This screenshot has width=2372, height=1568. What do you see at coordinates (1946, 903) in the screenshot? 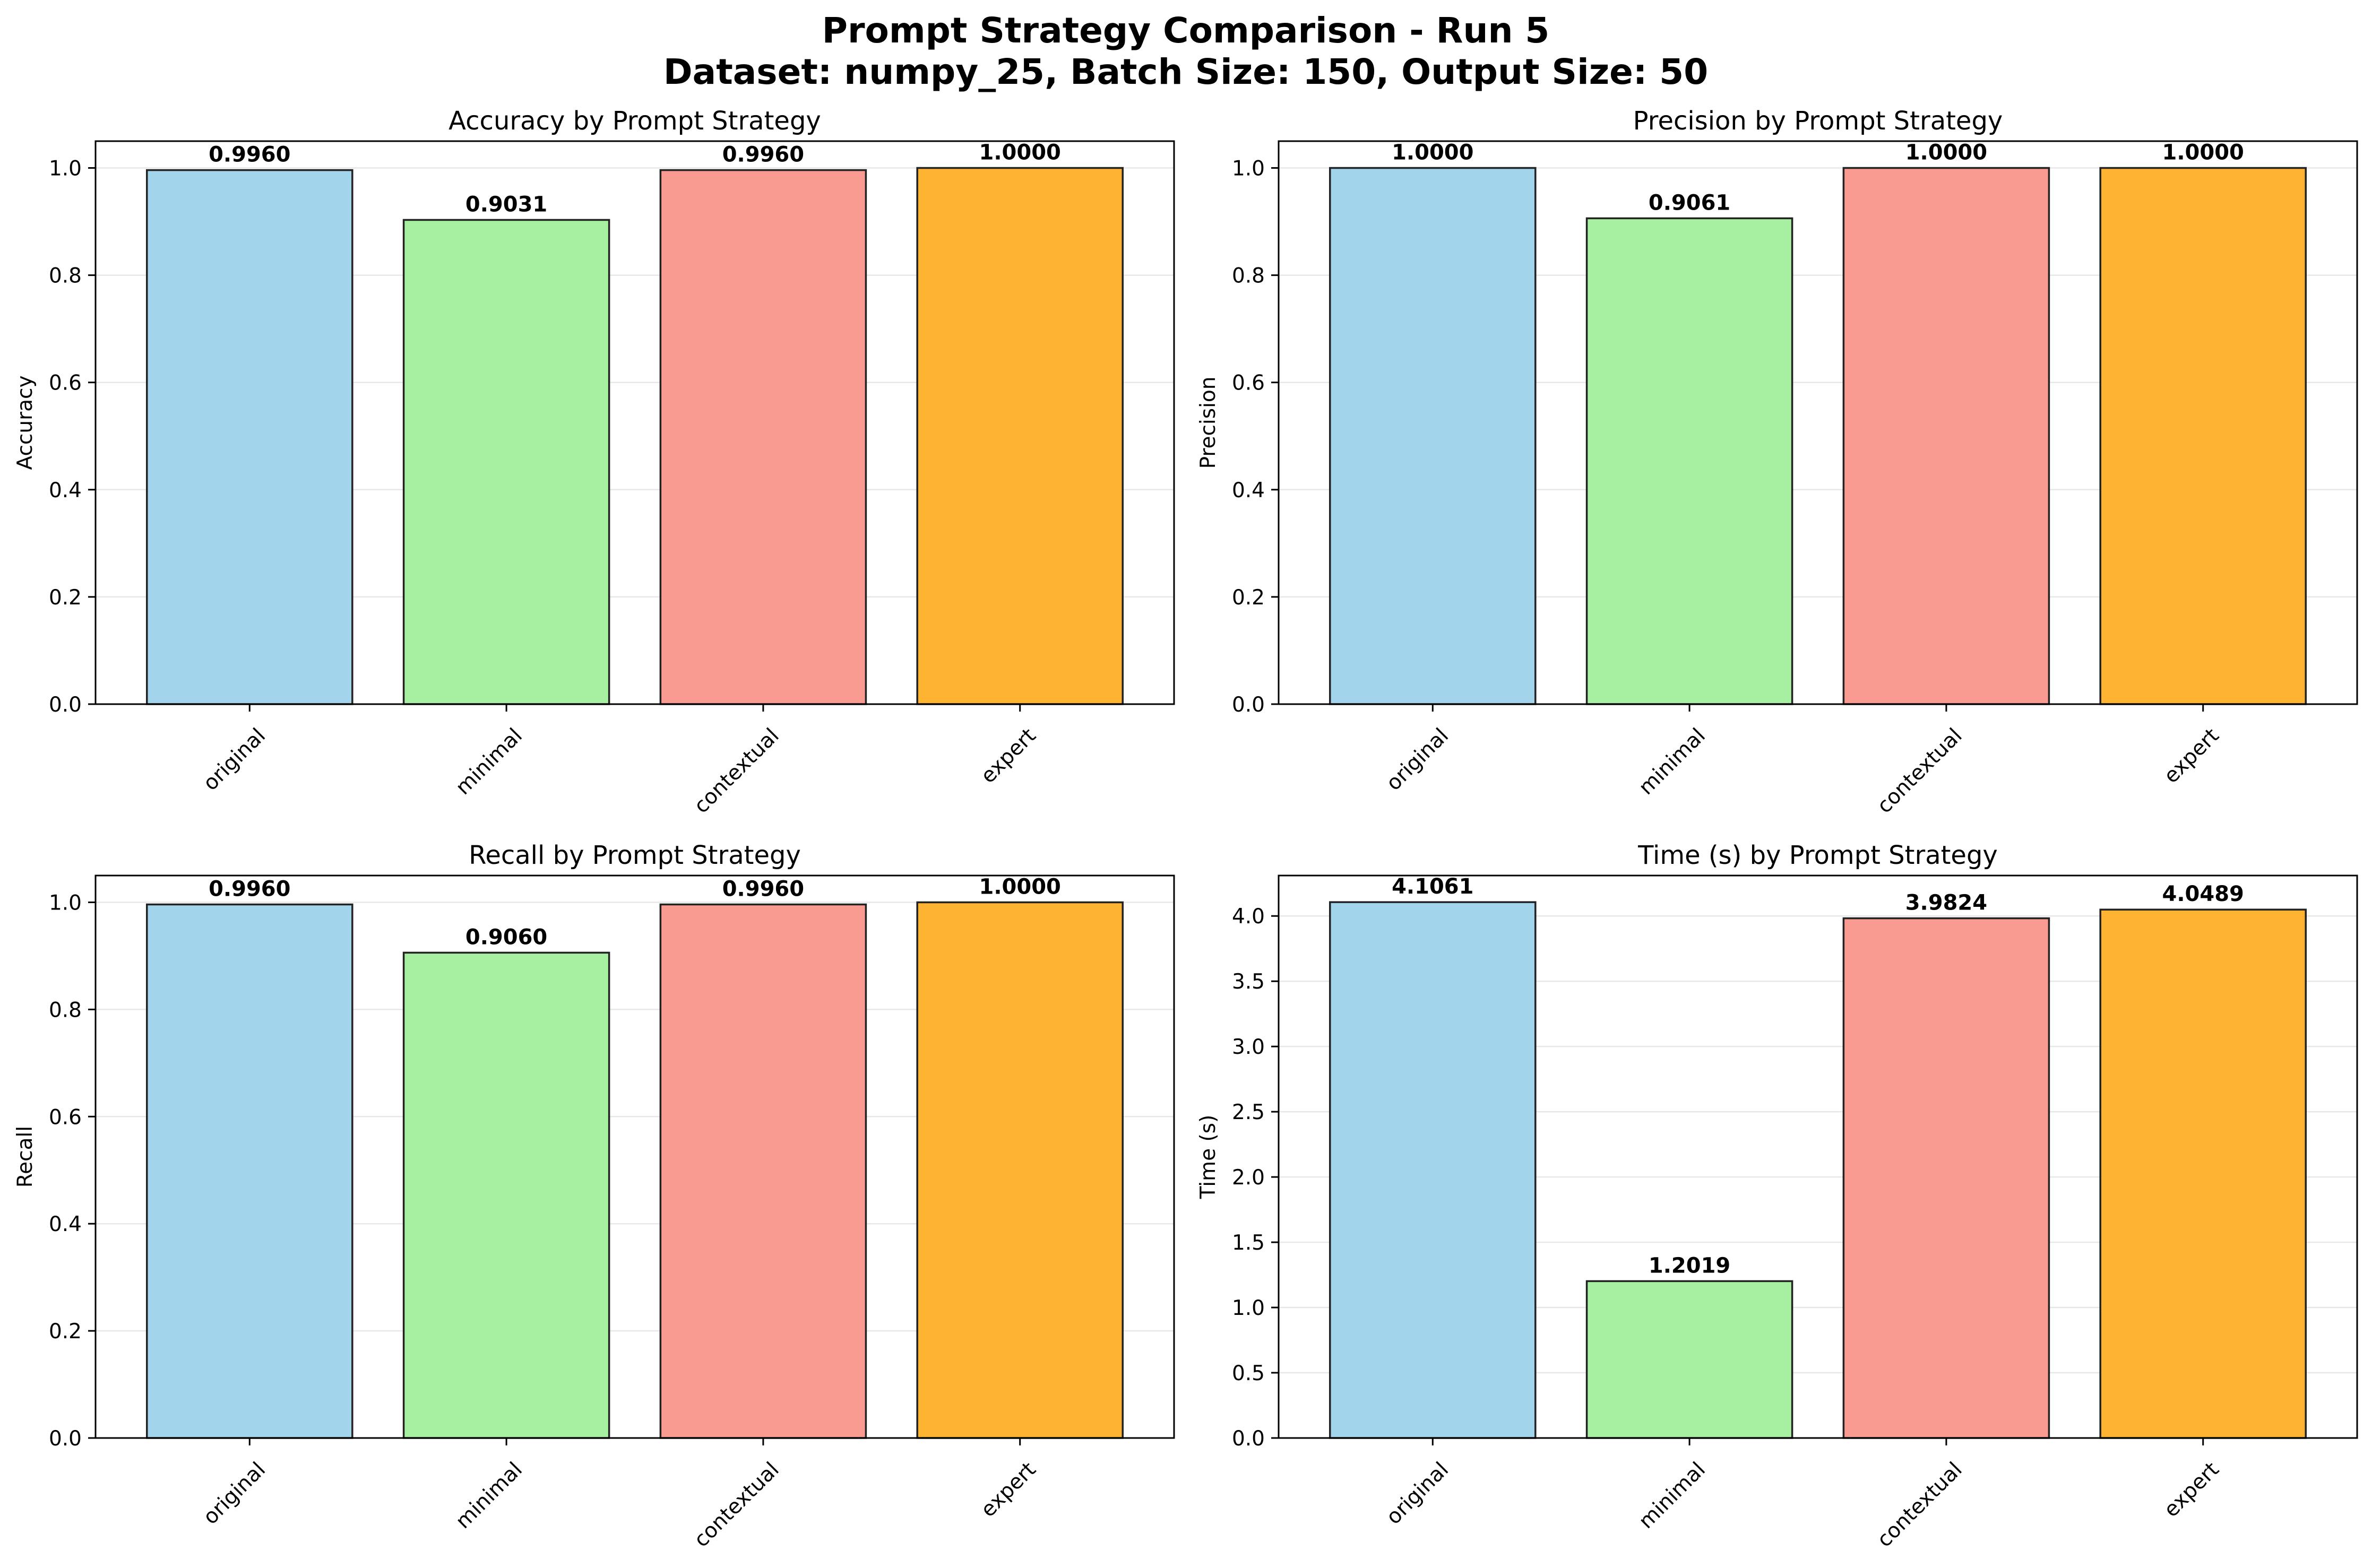
I see `value-label-contextual: 3.9824` at bounding box center [1946, 903].